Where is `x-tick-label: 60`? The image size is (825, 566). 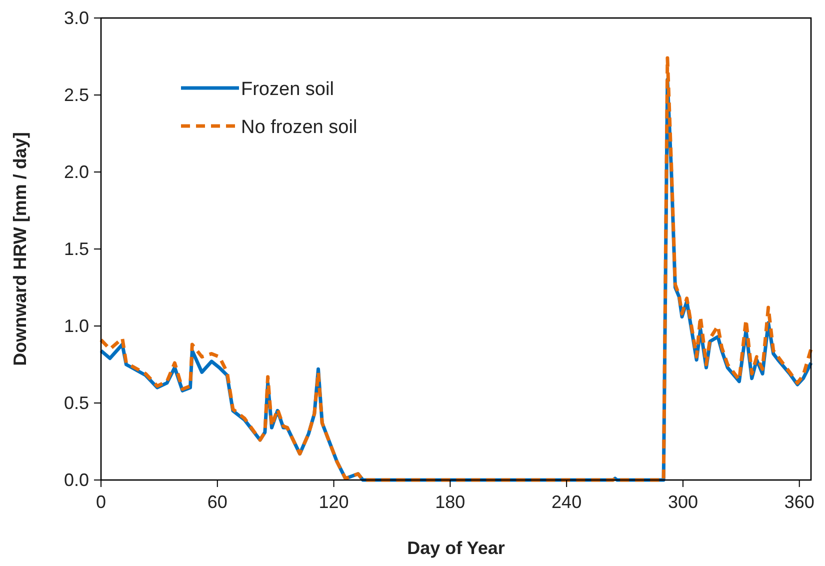
x-tick-label: 60 is located at coordinates (217, 502).